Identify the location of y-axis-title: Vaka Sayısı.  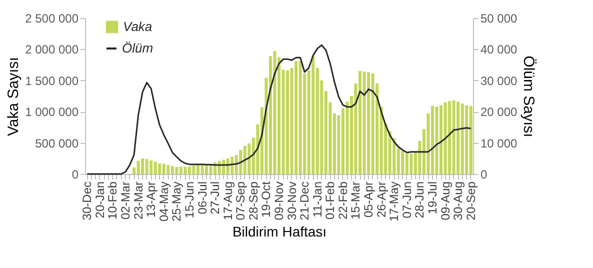
(13, 96).